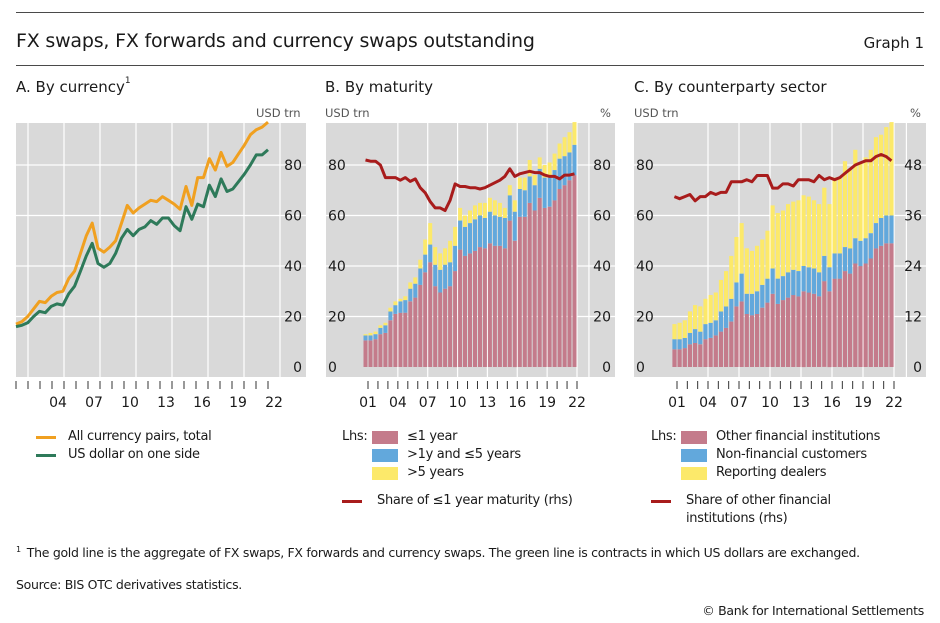 This screenshot has height=623, width=940. What do you see at coordinates (913, 217) in the screenshot?
I see `y-tick-label-right: 36` at bounding box center [913, 217].